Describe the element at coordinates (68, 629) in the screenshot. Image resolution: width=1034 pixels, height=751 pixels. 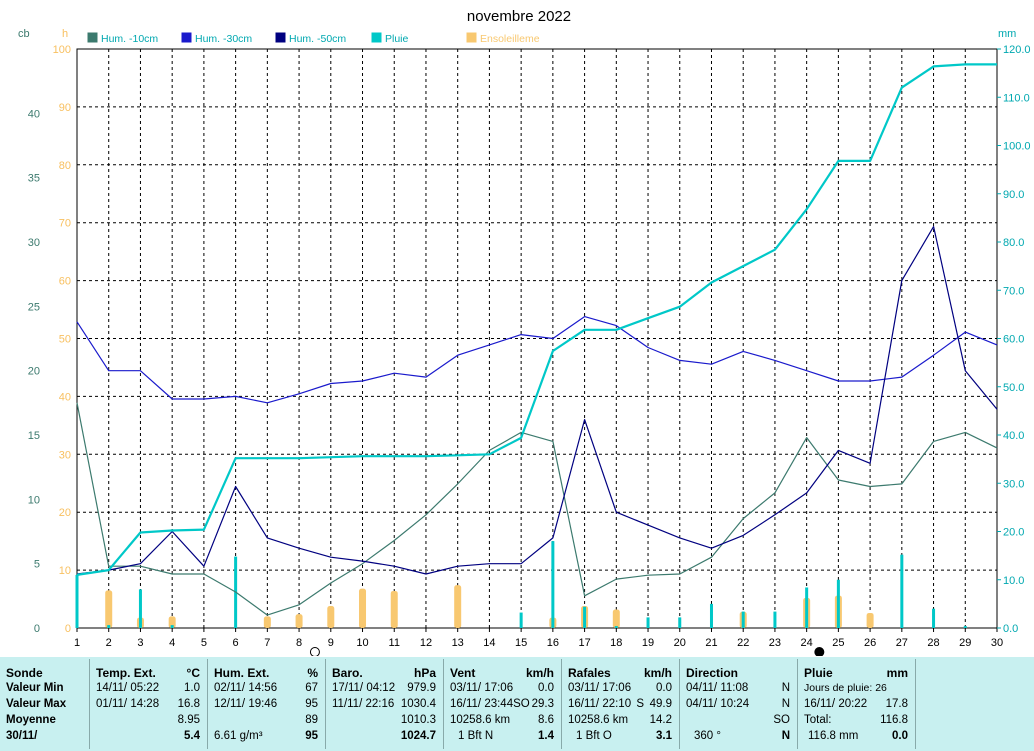
I see `h-tick-label: 0` at that location.